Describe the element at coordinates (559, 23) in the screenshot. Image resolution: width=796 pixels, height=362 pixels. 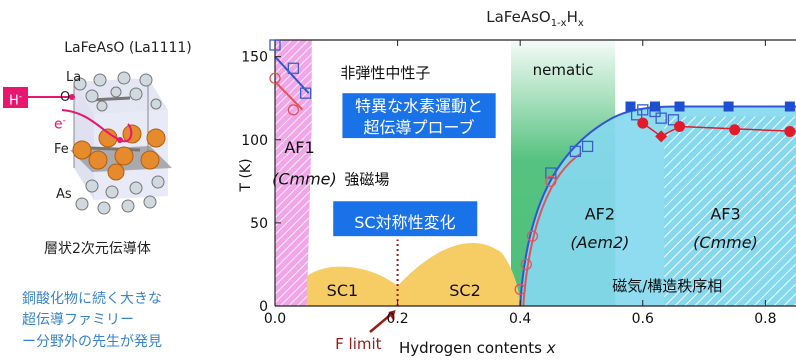
I see `title-sub: 1-x` at that location.